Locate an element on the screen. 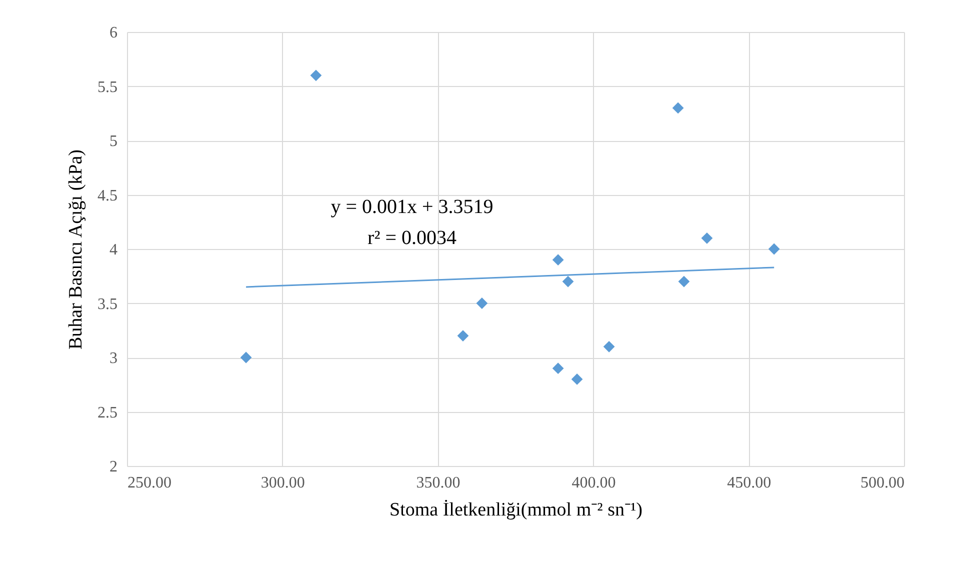 This screenshot has width=955, height=575. x-tick-label: 300.00 is located at coordinates (282, 483).